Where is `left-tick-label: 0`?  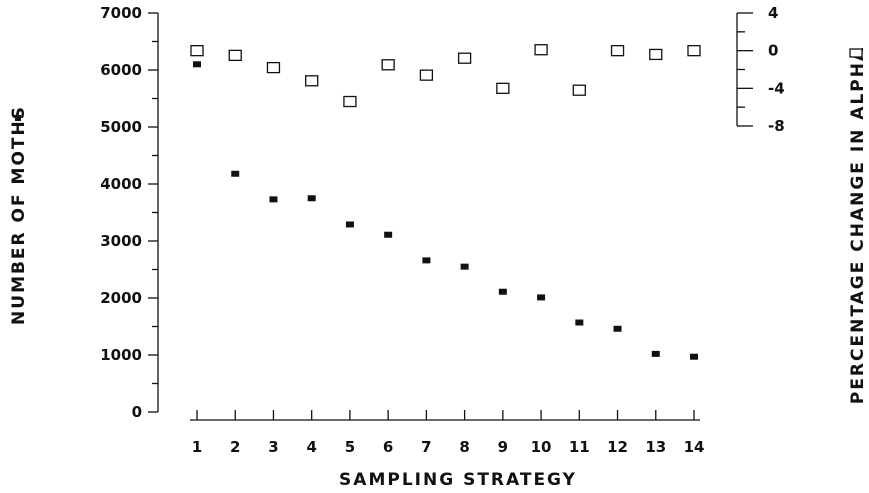 left-tick-label: 0 is located at coordinates (137, 412).